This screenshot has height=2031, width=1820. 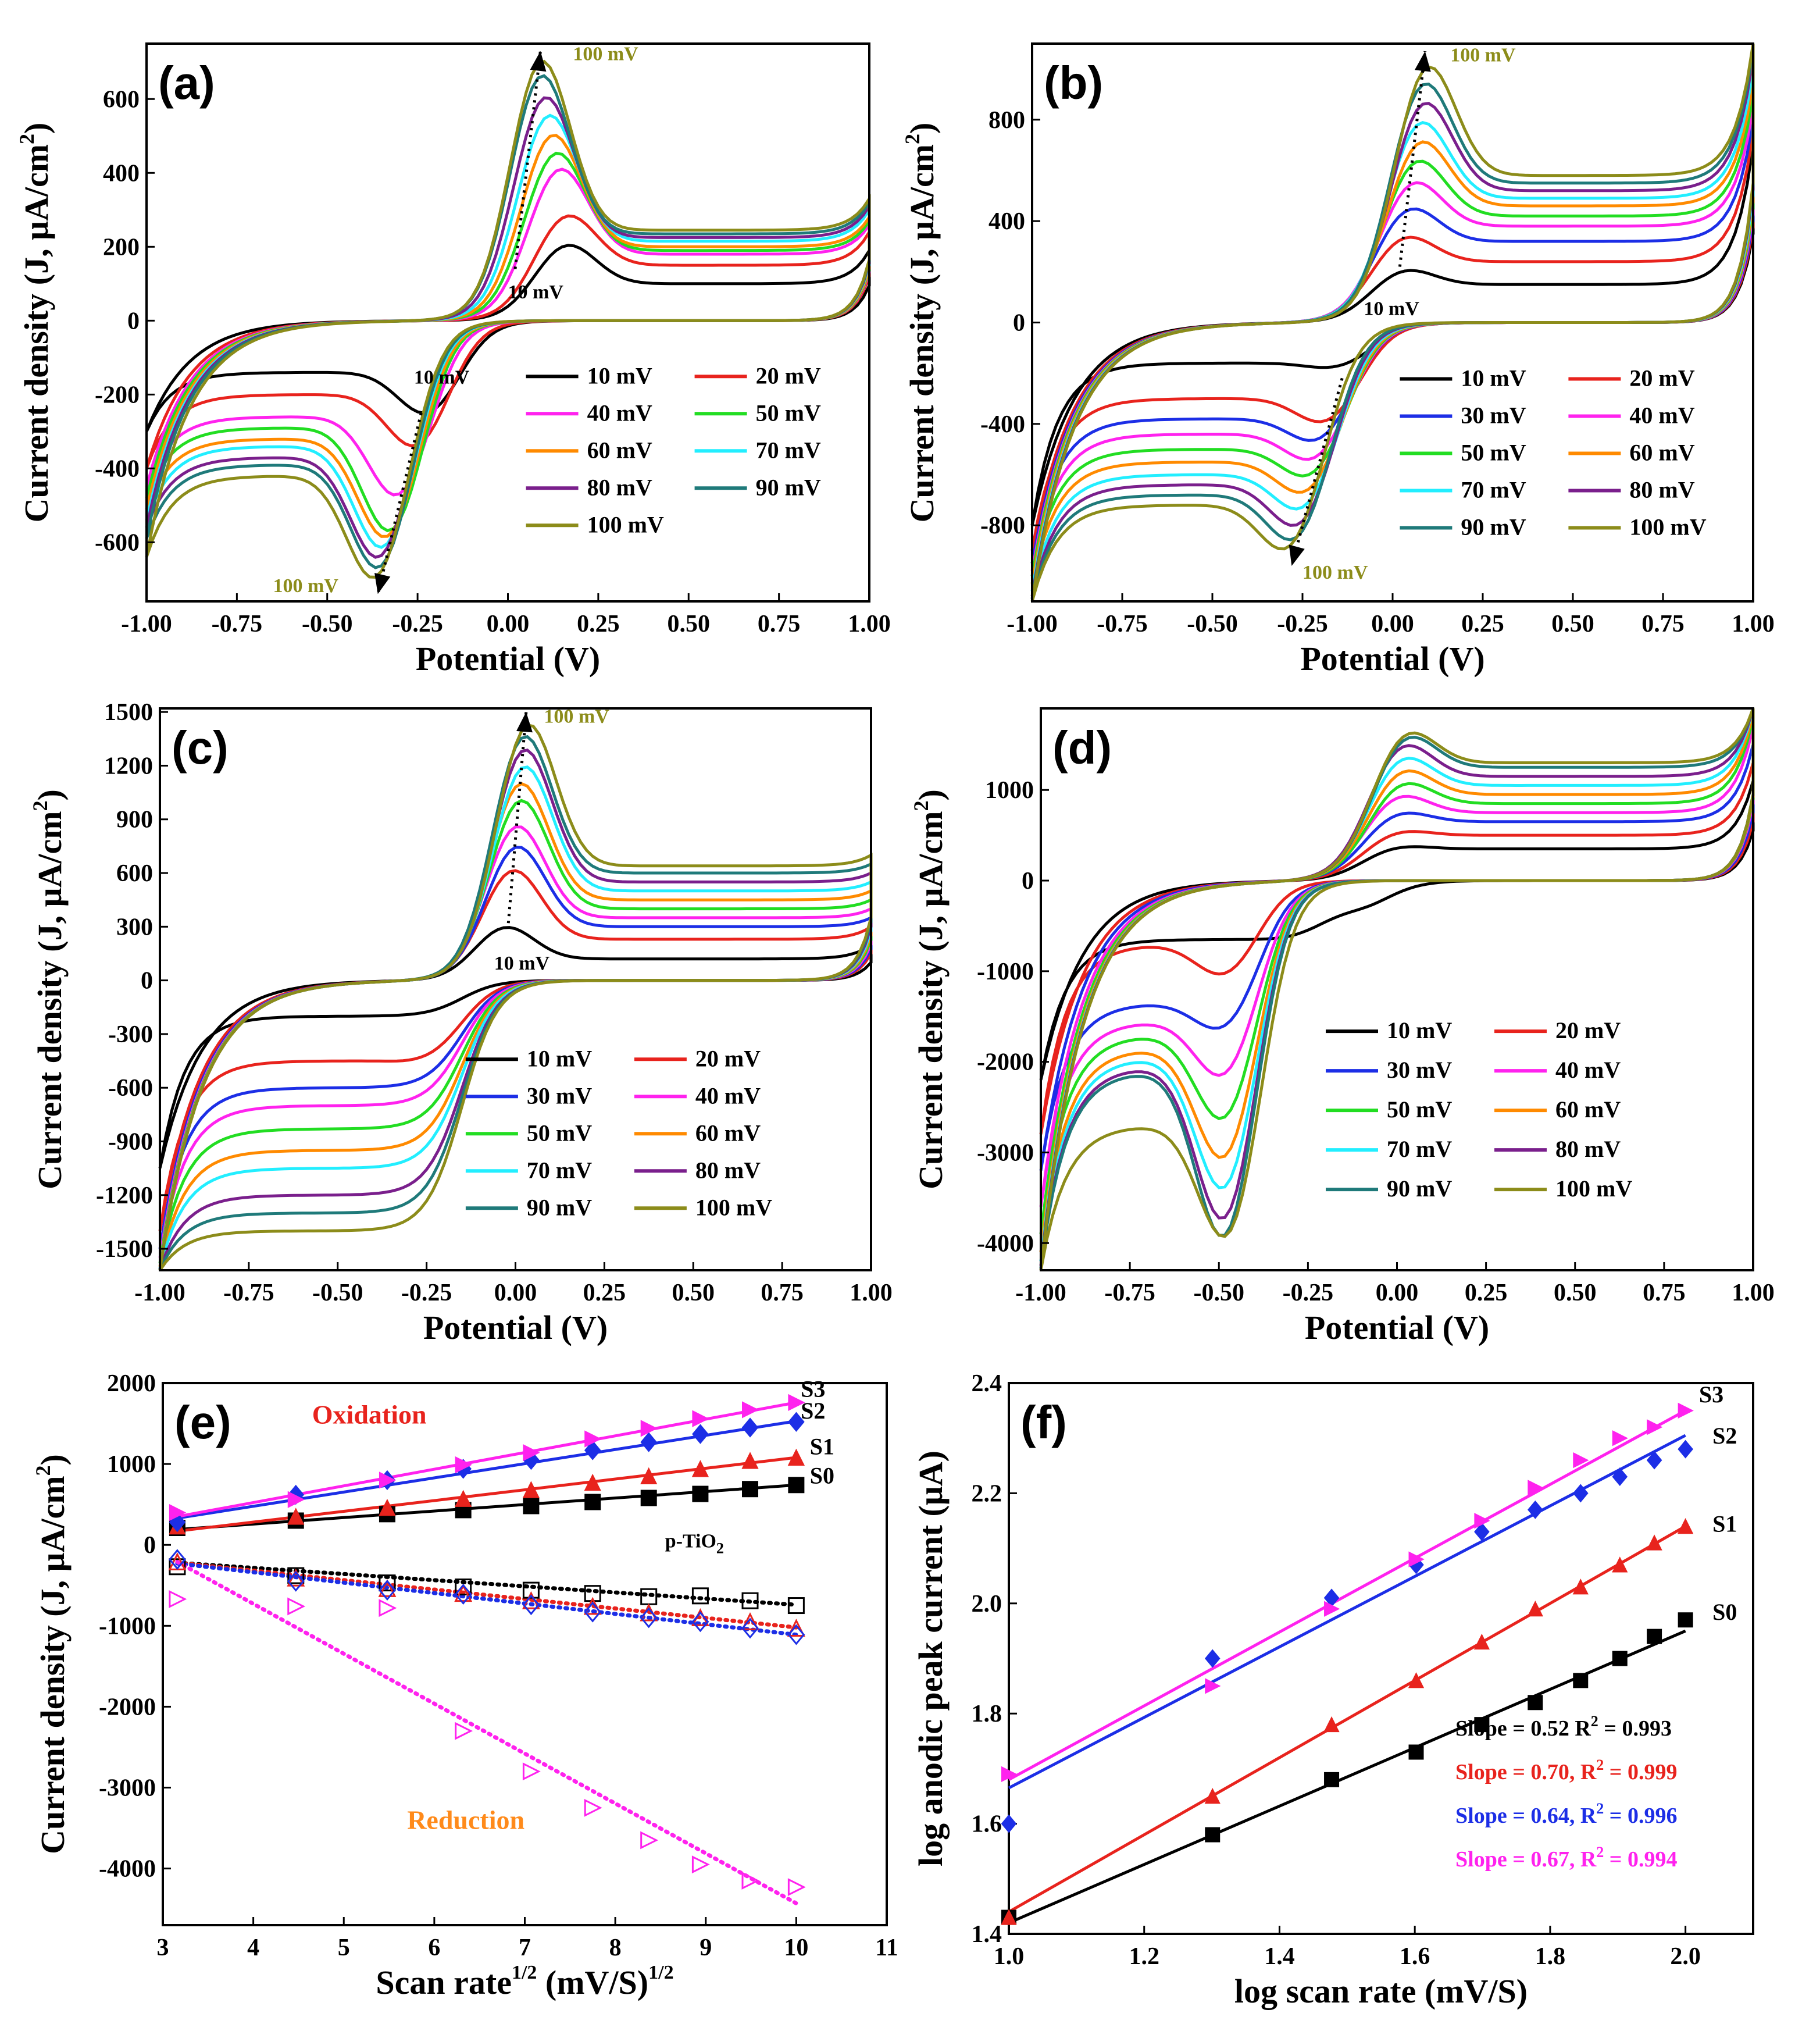 What do you see at coordinates (1725, 1612) in the screenshot?
I see `series-label: S0` at bounding box center [1725, 1612].